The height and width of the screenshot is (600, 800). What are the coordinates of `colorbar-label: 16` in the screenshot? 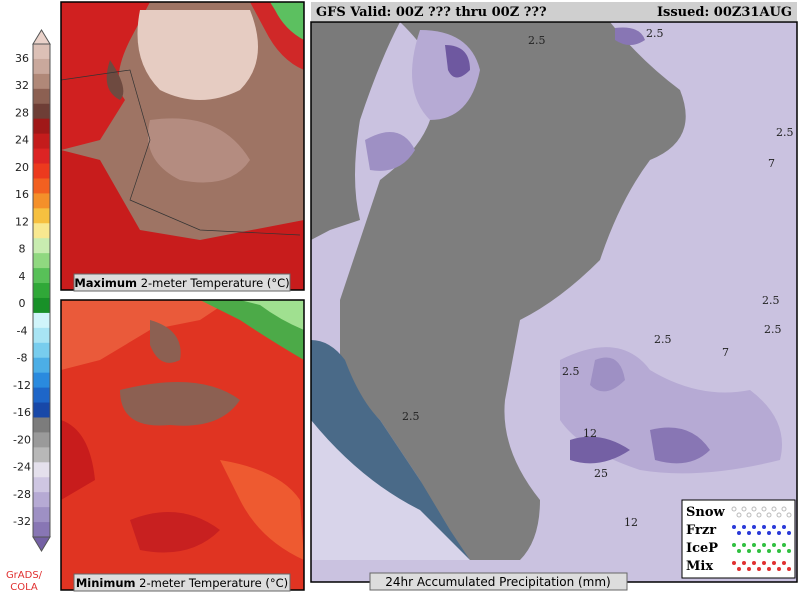 It's located at (22, 194).